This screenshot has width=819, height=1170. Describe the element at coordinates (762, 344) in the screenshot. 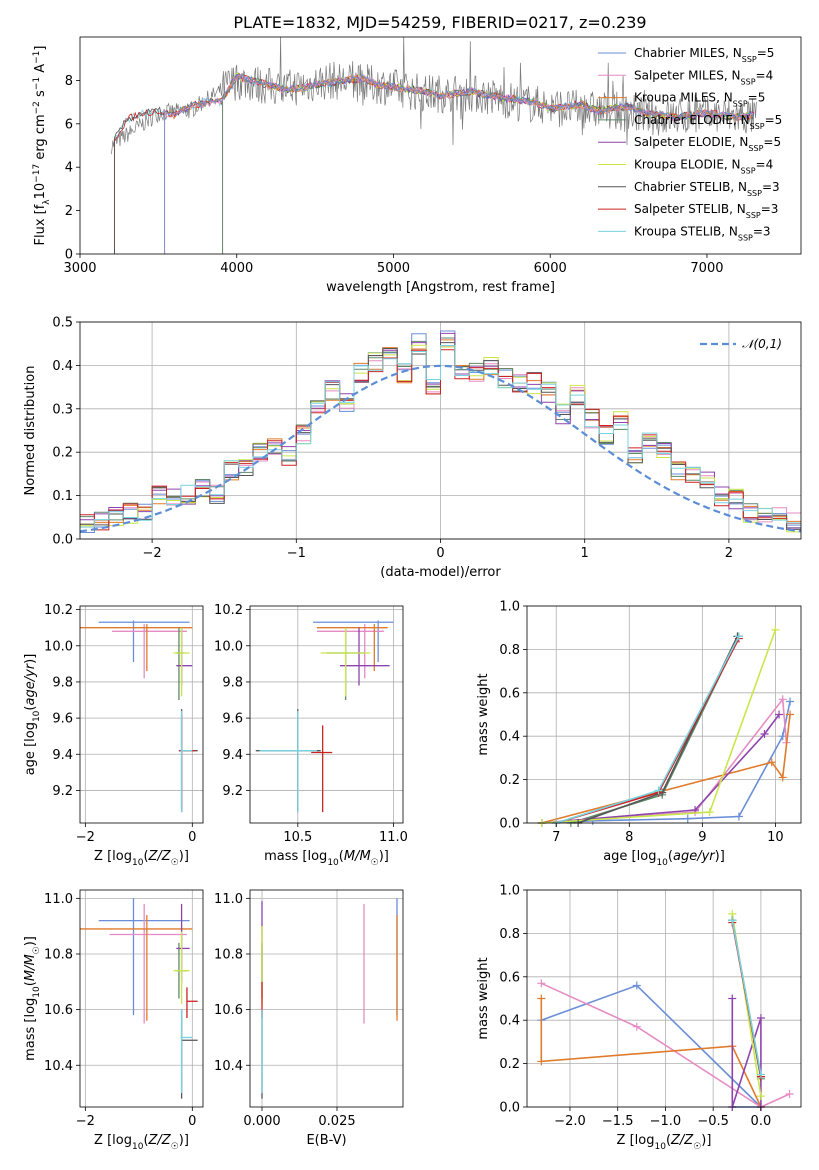

I see `legend-entry: 𝒩(0,1)` at that location.